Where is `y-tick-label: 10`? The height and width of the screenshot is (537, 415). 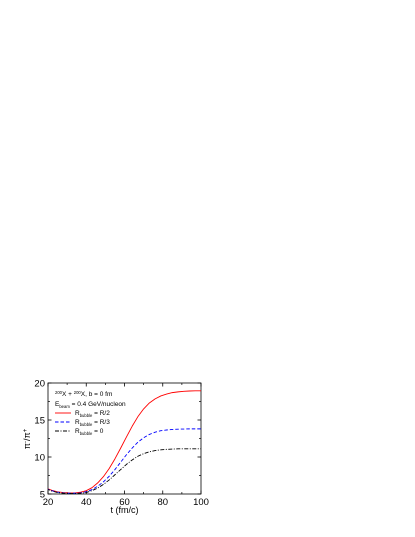 y-tick-label: 10 is located at coordinates (39, 457).